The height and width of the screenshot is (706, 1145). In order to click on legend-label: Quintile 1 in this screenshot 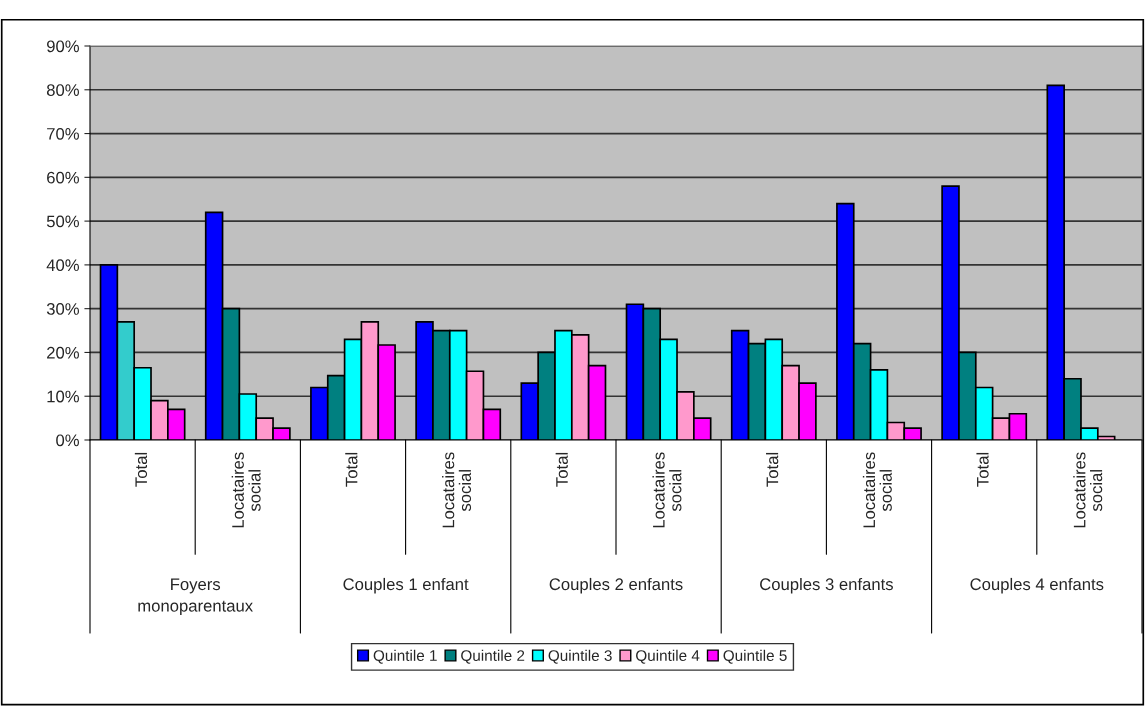, I will do `click(405, 656)`.